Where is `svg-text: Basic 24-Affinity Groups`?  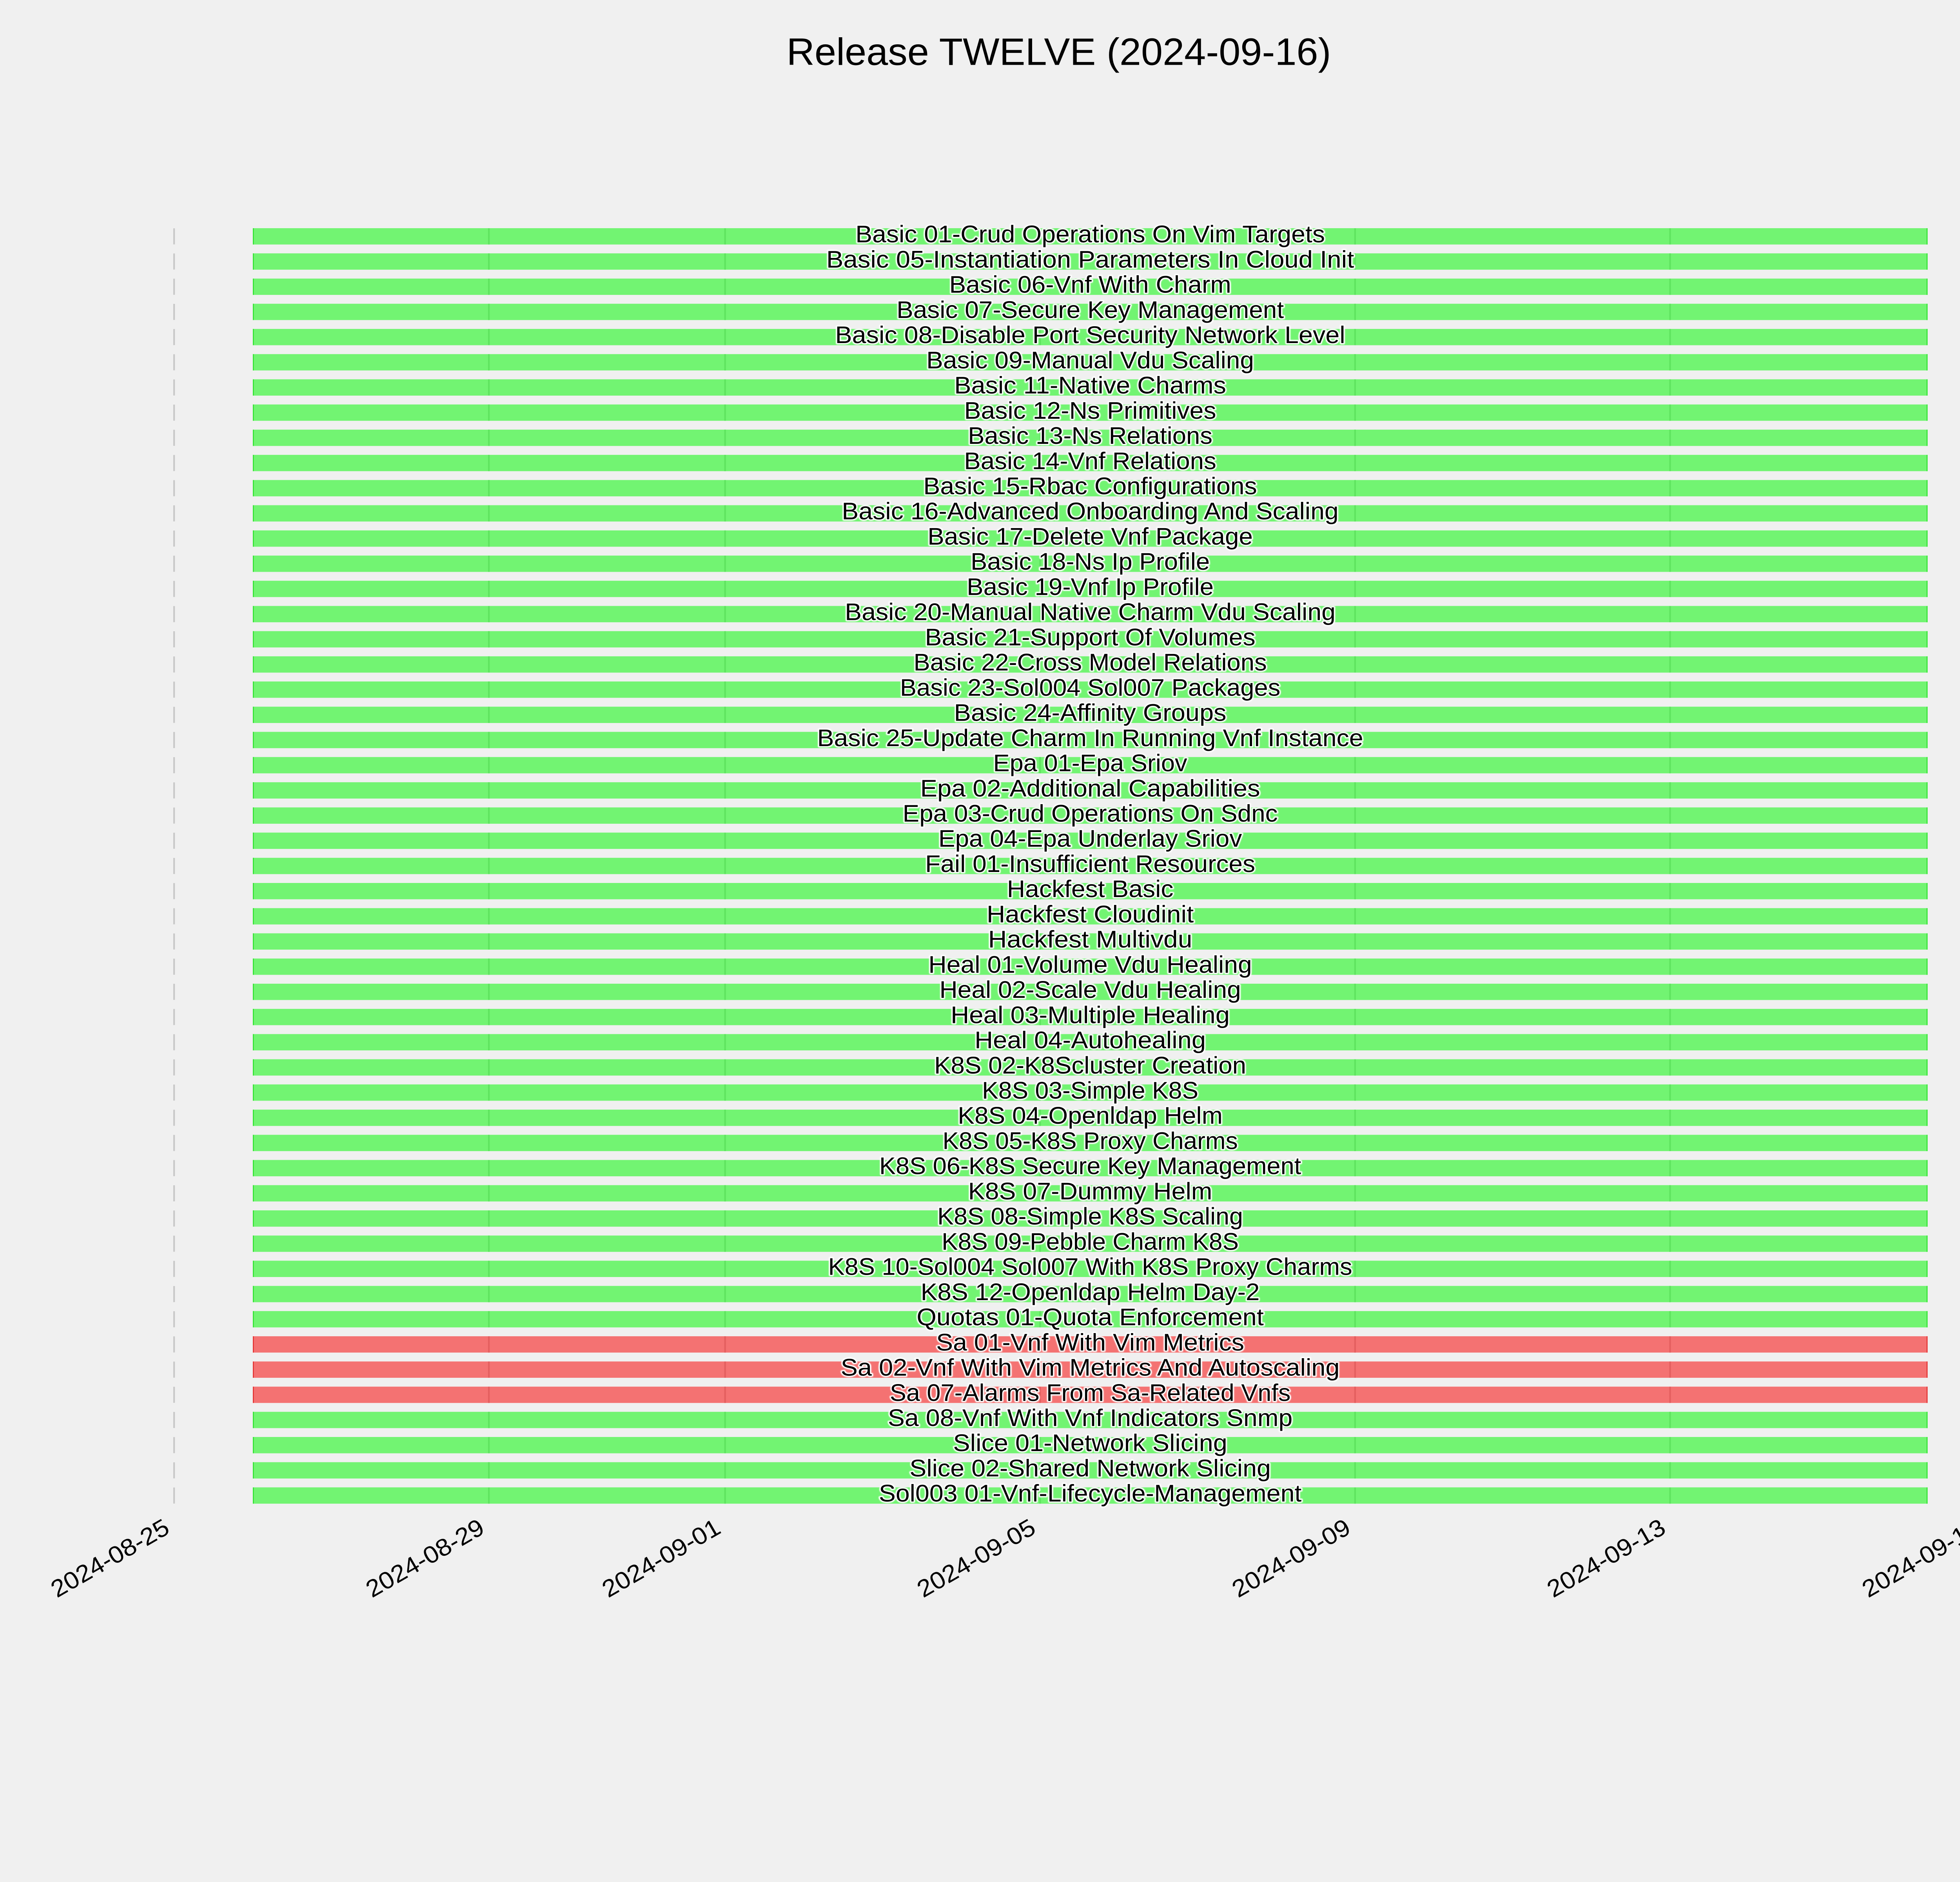
svg-text: Basic 24-Affinity Groups is located at coordinates (1090, 713).